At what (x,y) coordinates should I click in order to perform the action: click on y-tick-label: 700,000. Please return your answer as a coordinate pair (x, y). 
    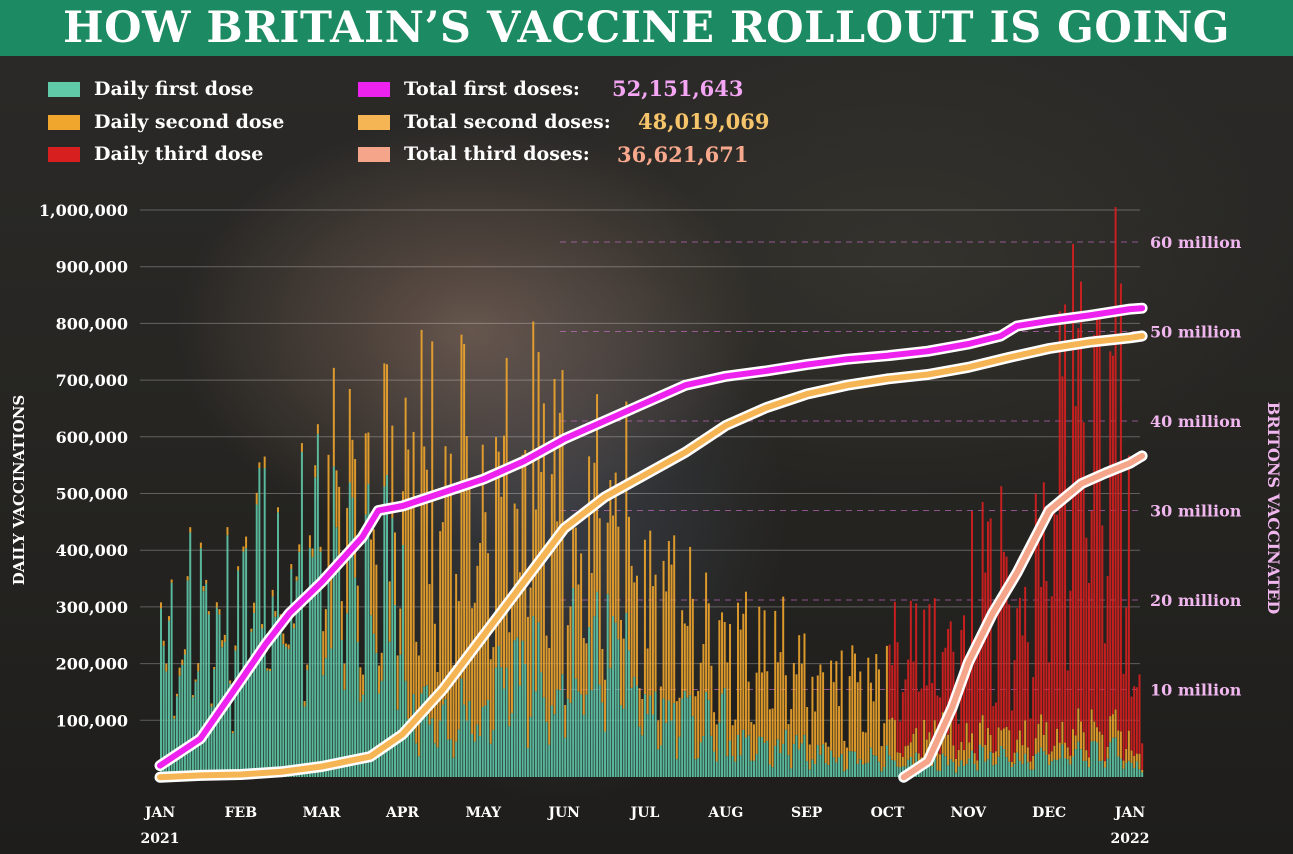
    Looking at the image, I should click on (92, 380).